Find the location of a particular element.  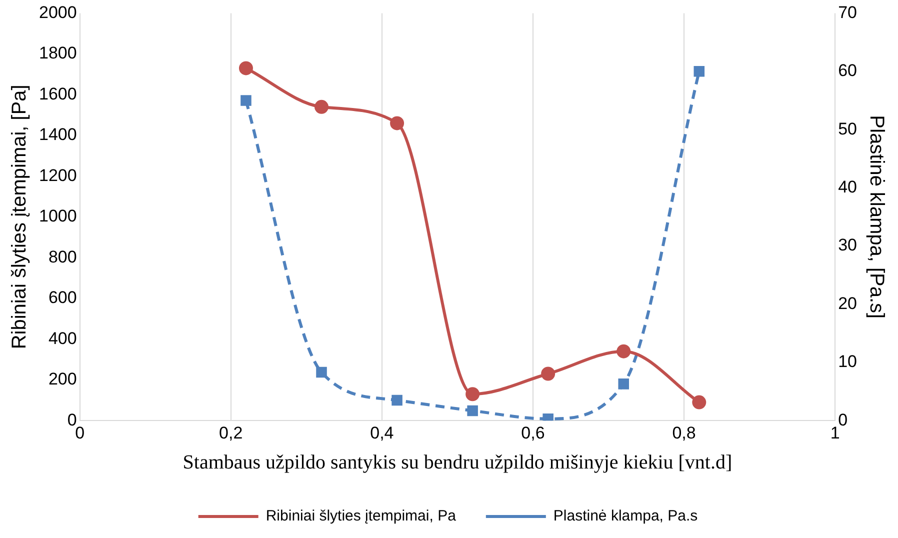

y2-tick-label: 60 is located at coordinates (848, 70).